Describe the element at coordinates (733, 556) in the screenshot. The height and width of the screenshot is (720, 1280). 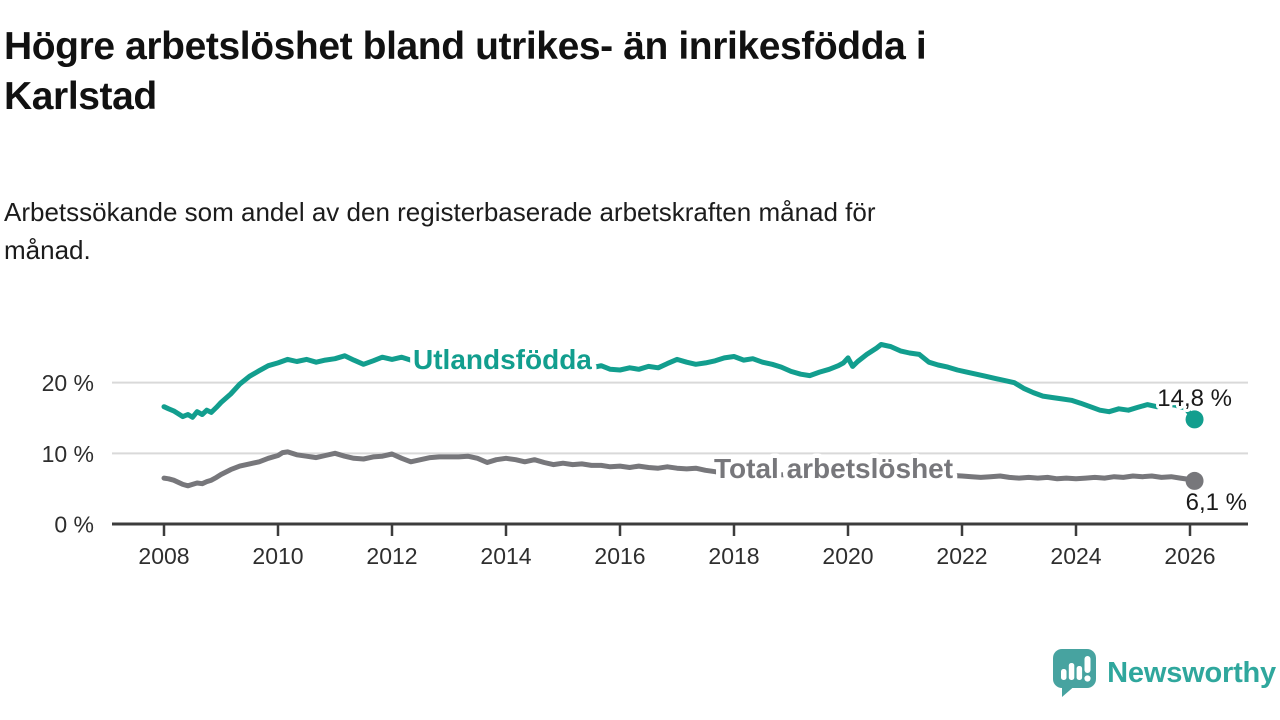
I see `x-axis-tick-label: 2018` at that location.